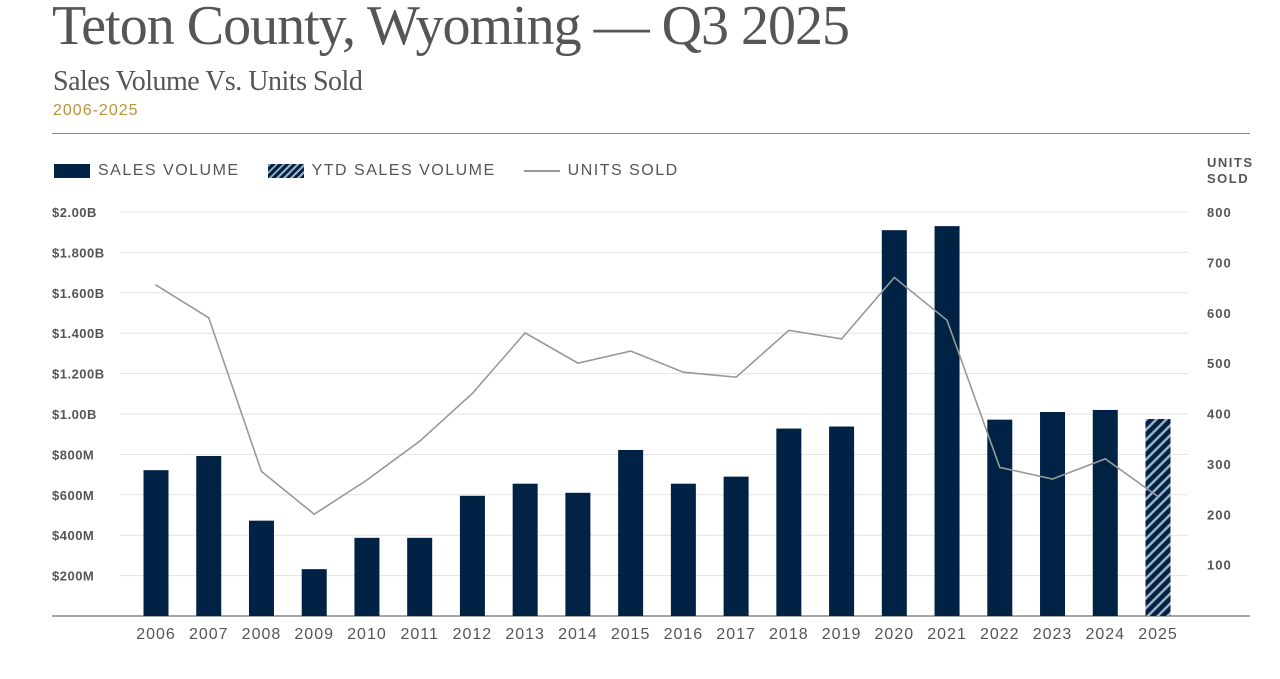  Describe the element at coordinates (1158, 634) in the screenshot. I see `x-tick-label: 2025` at that location.